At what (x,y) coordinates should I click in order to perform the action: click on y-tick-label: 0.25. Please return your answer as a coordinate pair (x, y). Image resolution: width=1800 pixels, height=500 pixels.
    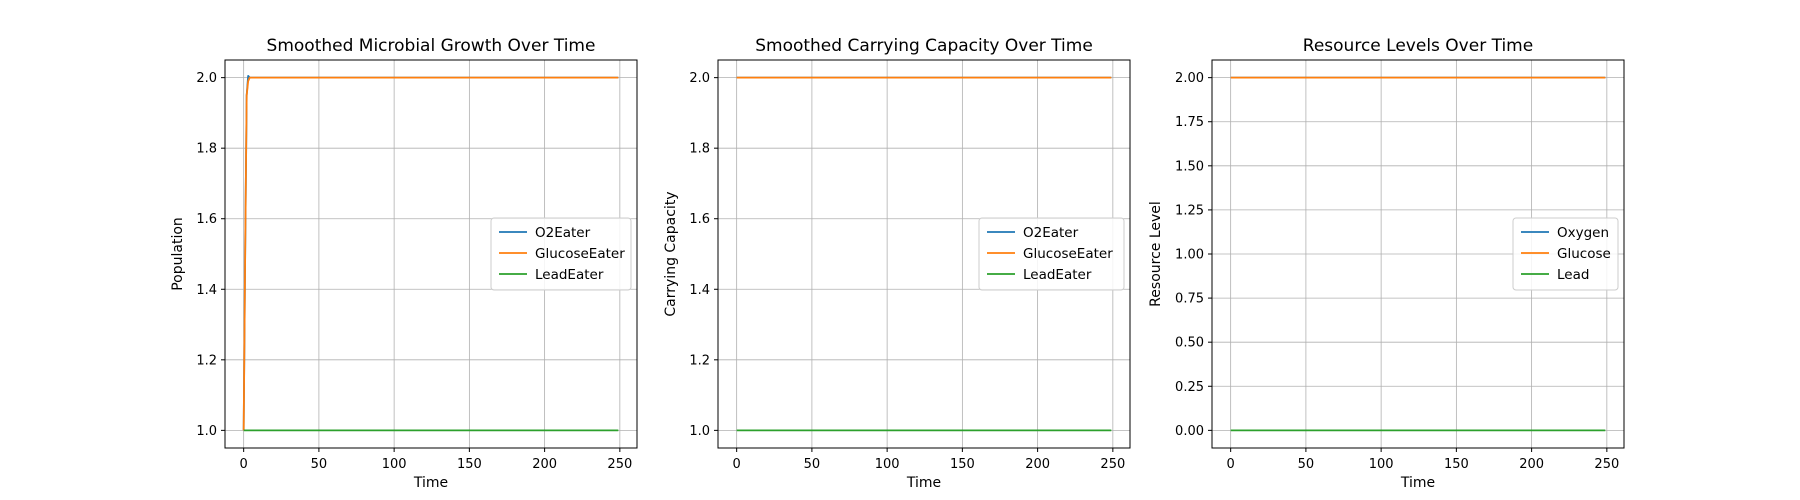
    Looking at the image, I should click on (1189, 387).